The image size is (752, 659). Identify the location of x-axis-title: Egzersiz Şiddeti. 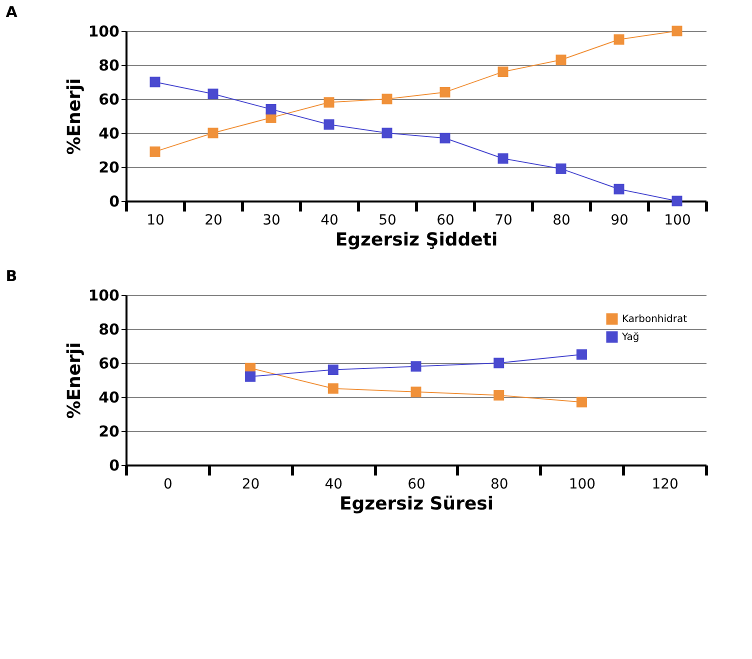
(416, 240).